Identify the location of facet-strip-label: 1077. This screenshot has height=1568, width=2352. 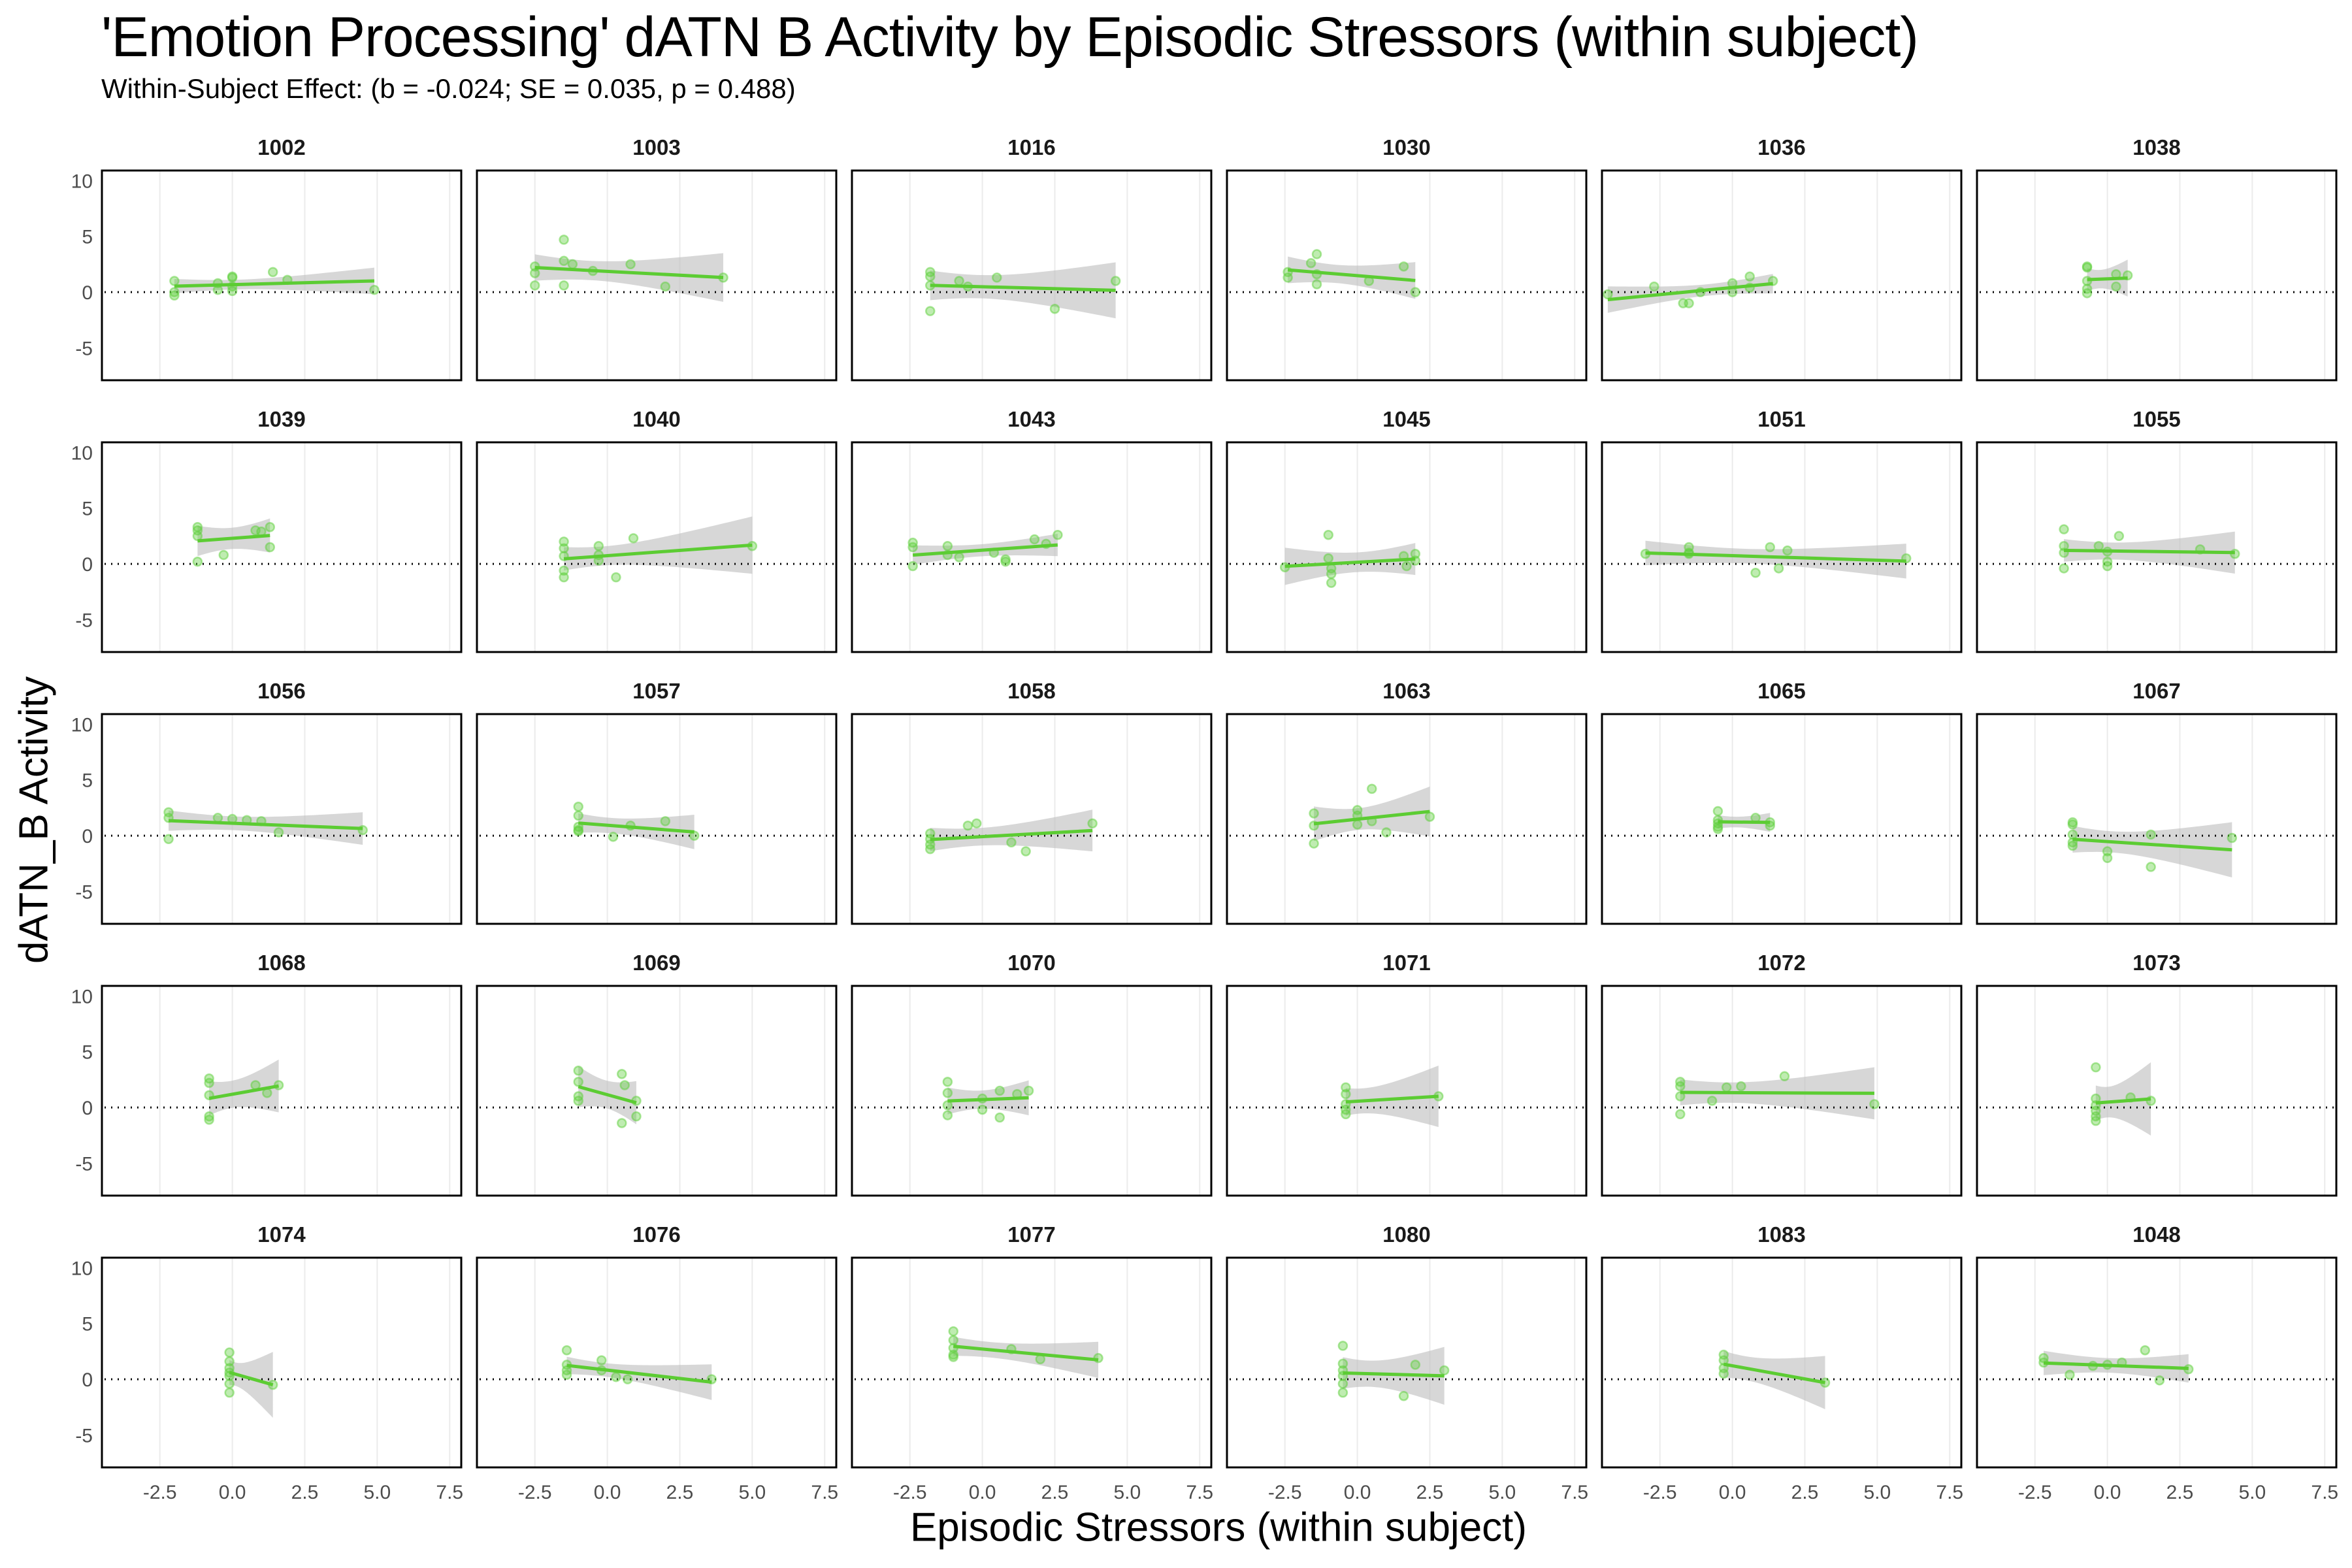
(1031, 1234).